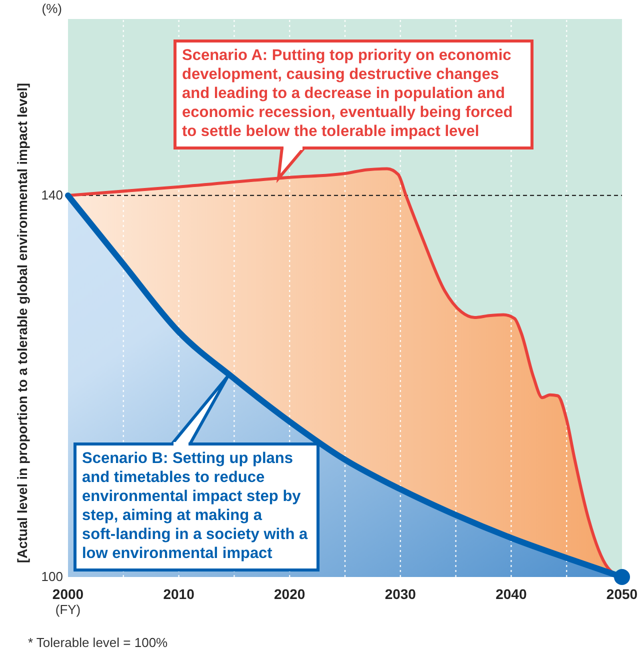  I want to click on x-tick-label: 2010, so click(179, 594).